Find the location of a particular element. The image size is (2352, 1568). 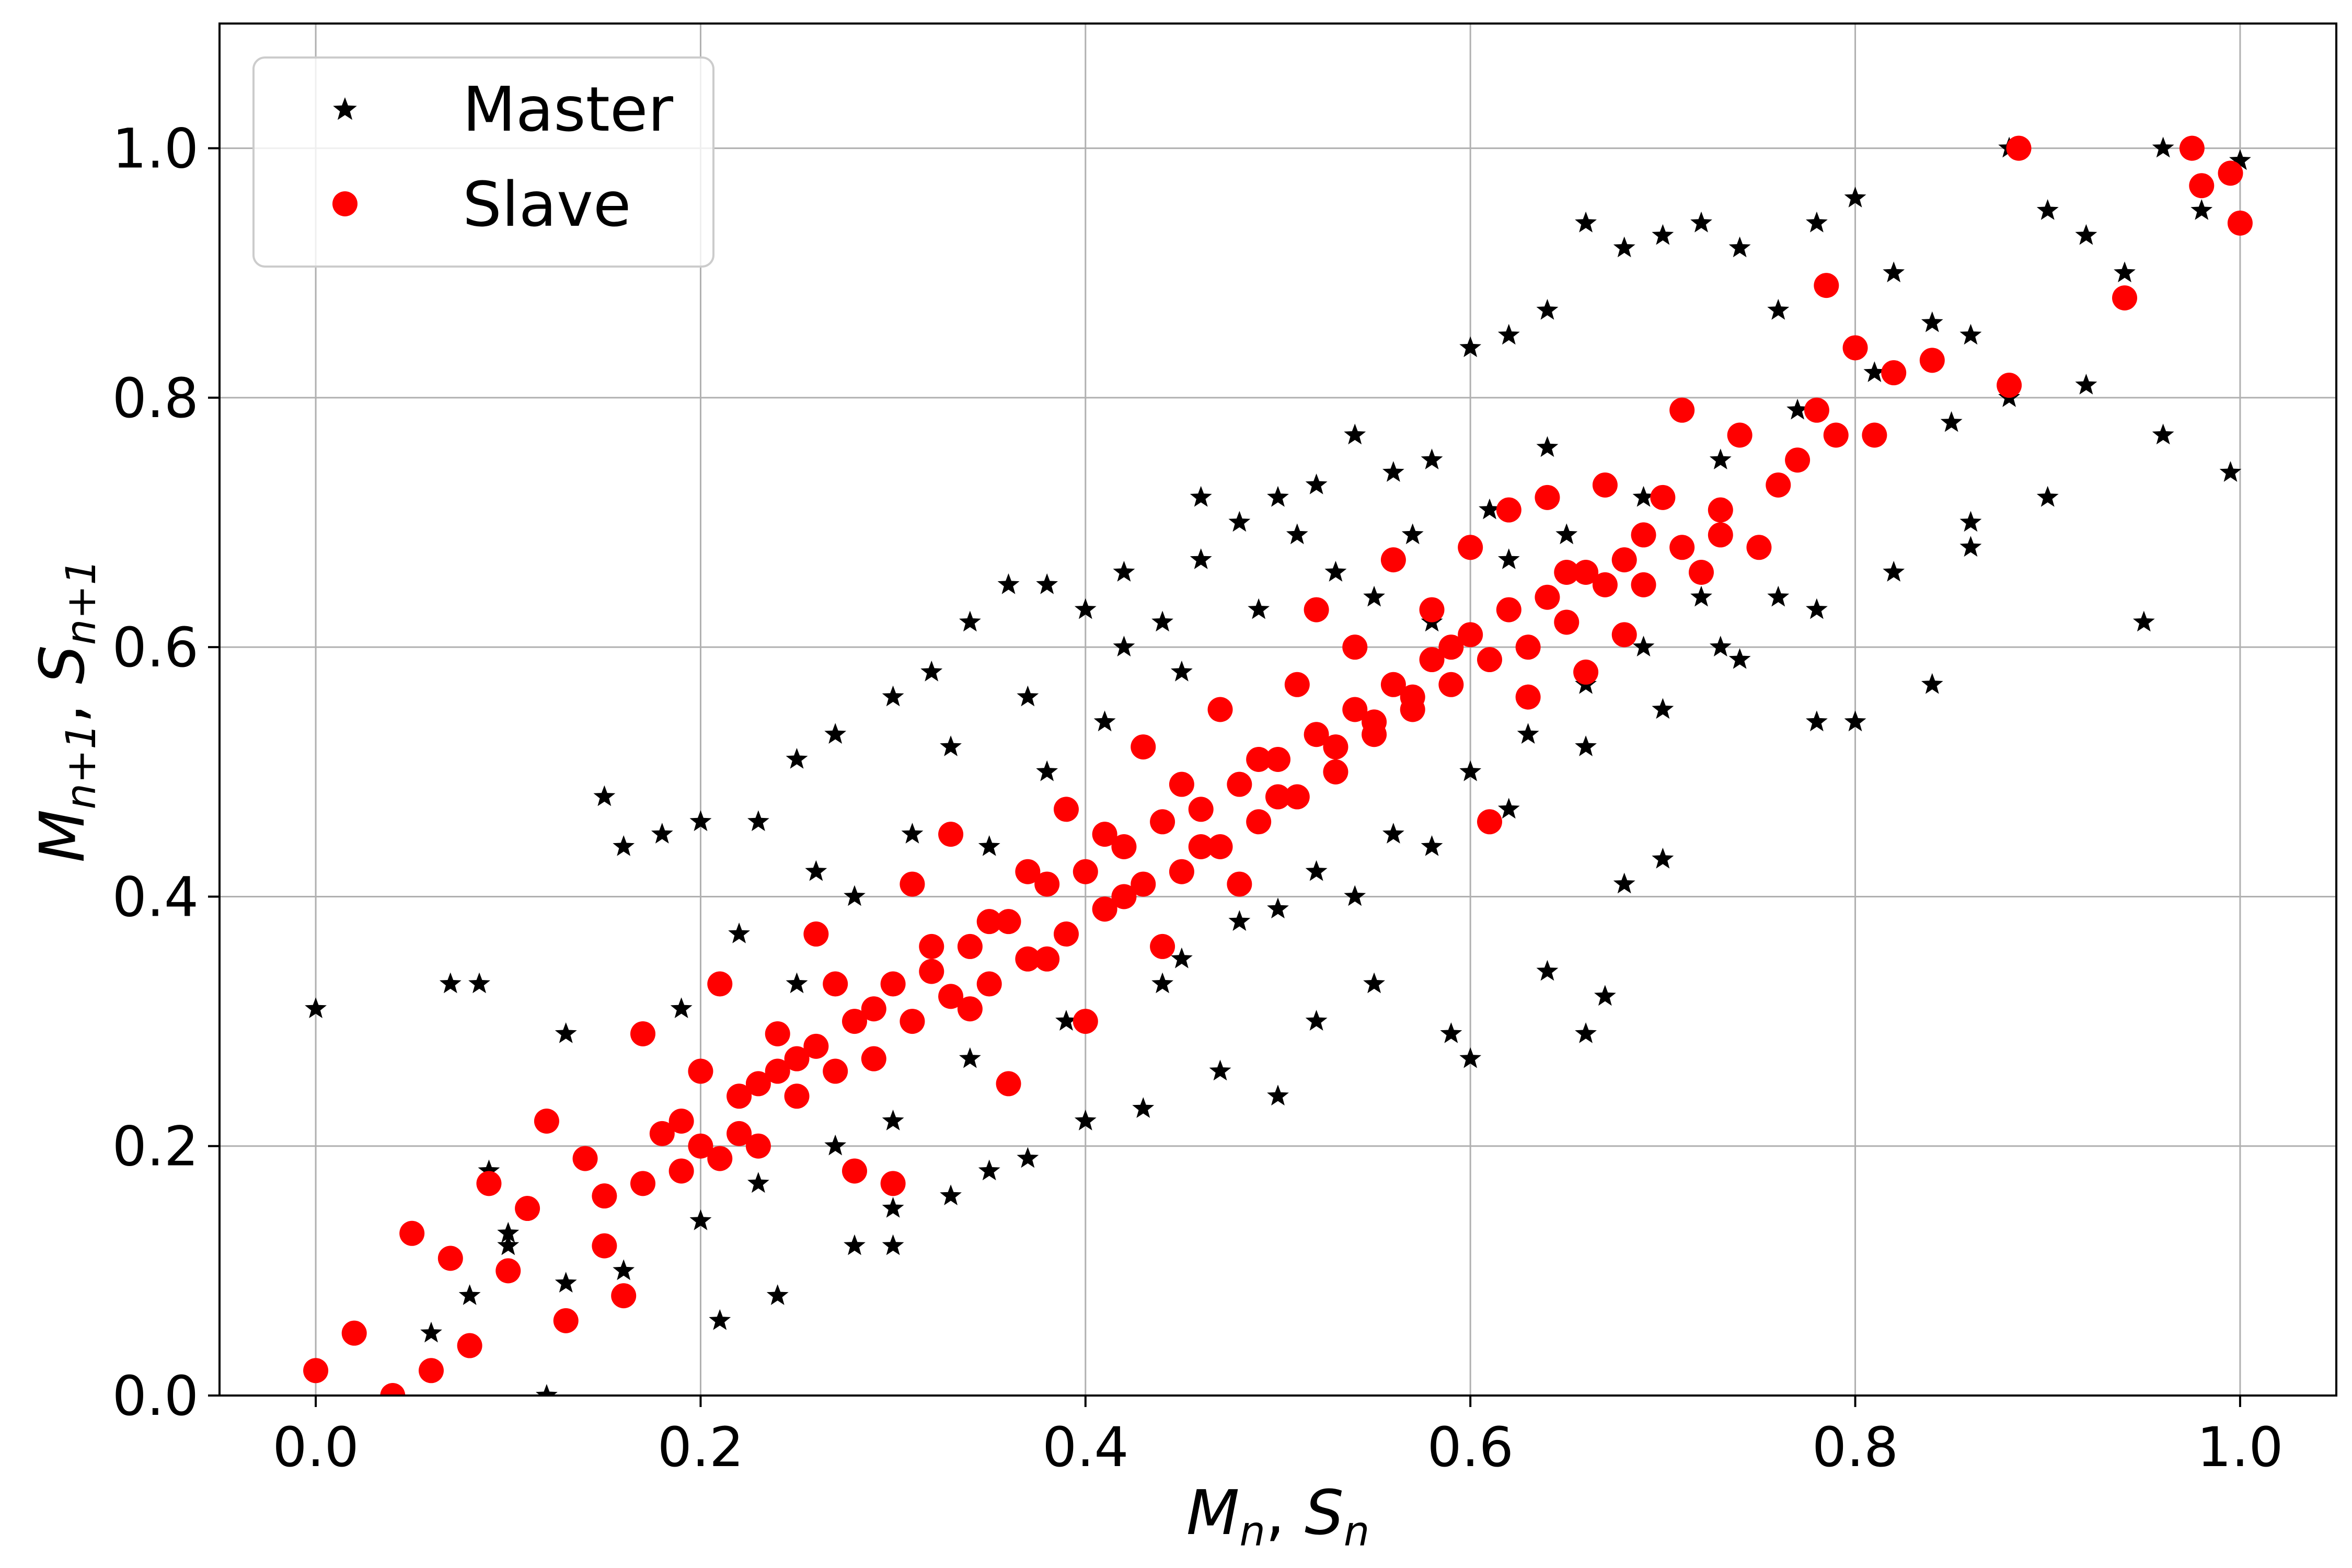

legend-box is located at coordinates (483, 162).